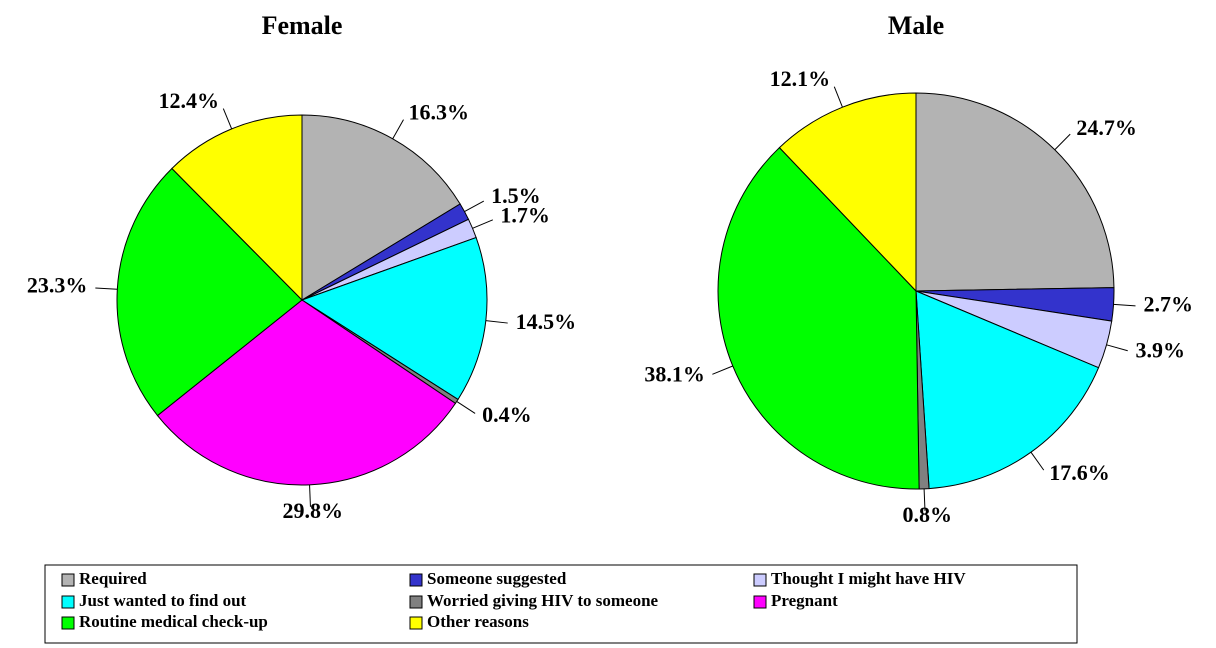 Image resolution: width=1216 pixels, height=648 pixels. What do you see at coordinates (516, 195) in the screenshot?
I see `data-label: 1.5%` at bounding box center [516, 195].